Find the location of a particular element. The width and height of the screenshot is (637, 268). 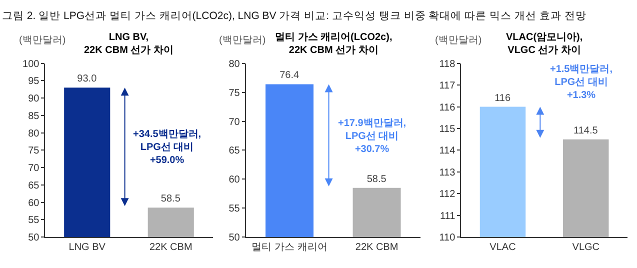

y-tick-label: 113 is located at coordinates (447, 172).